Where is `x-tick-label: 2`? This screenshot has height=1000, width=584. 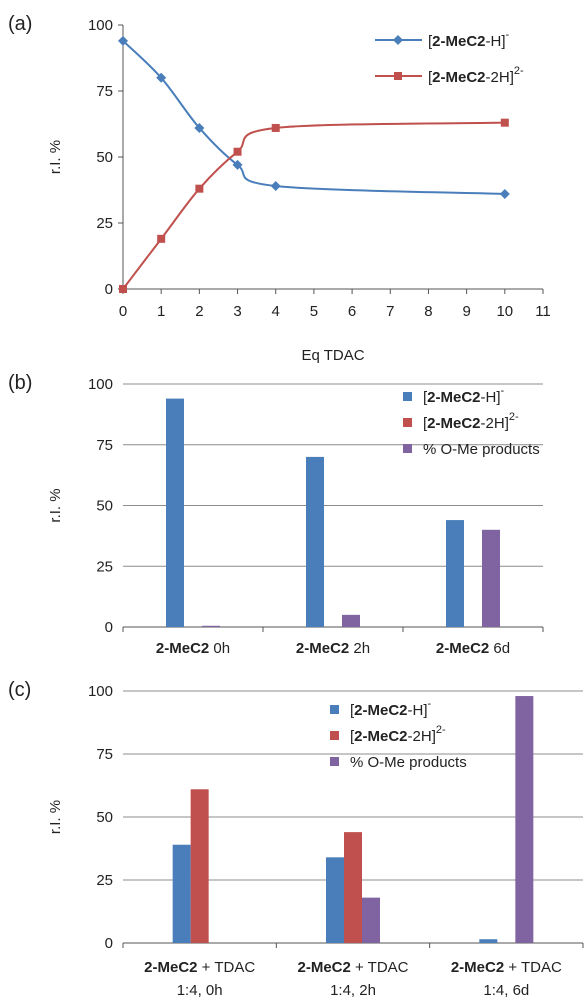 x-tick-label: 2 is located at coordinates (199, 311).